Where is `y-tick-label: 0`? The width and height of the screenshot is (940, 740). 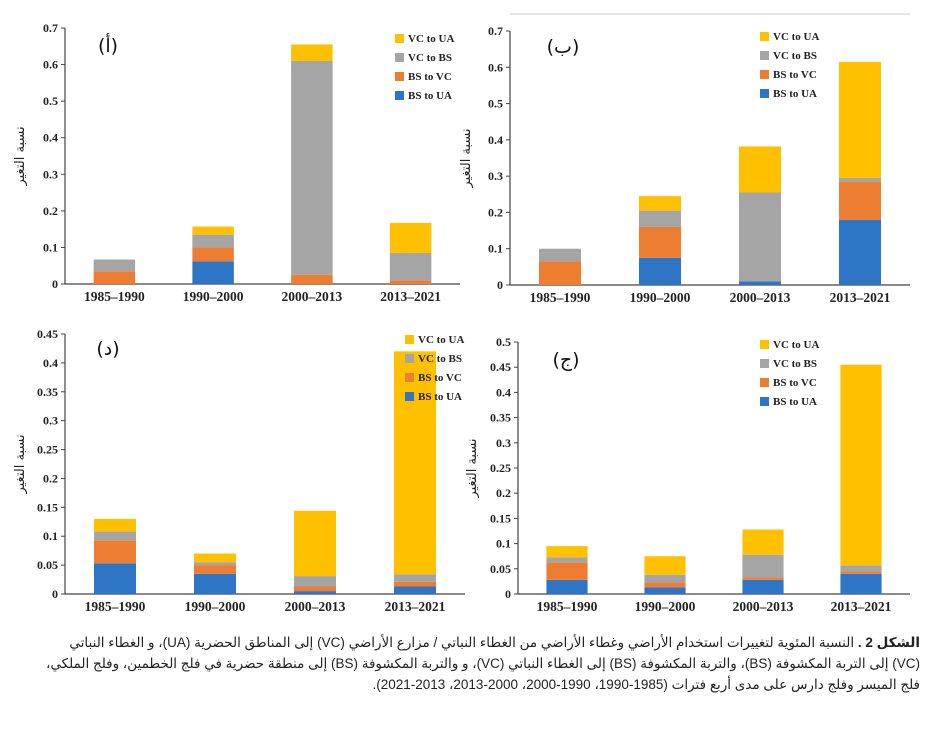 y-tick-label: 0 is located at coordinates (500, 285).